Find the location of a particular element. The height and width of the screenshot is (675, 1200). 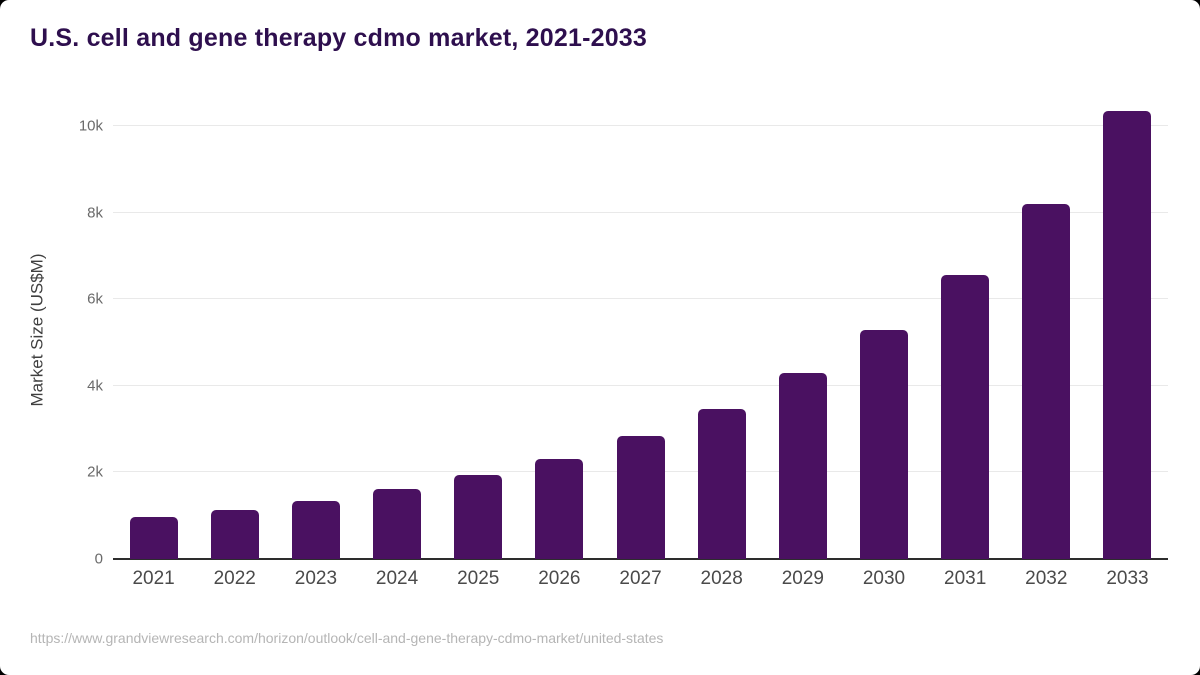

bar-slot-2033 is located at coordinates (1127, 329).